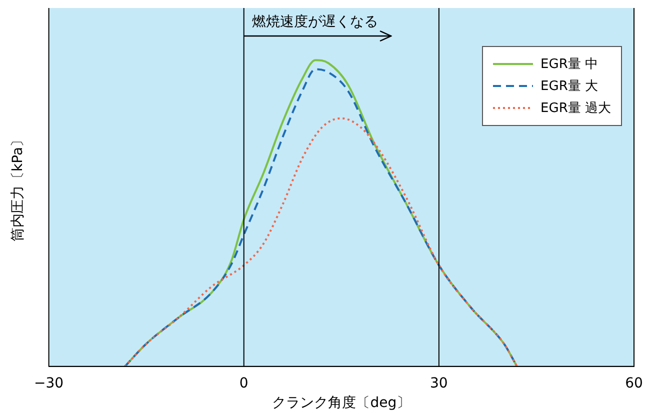  I want to click on text: 燃焼速度が遅くなる, so click(315, 22).